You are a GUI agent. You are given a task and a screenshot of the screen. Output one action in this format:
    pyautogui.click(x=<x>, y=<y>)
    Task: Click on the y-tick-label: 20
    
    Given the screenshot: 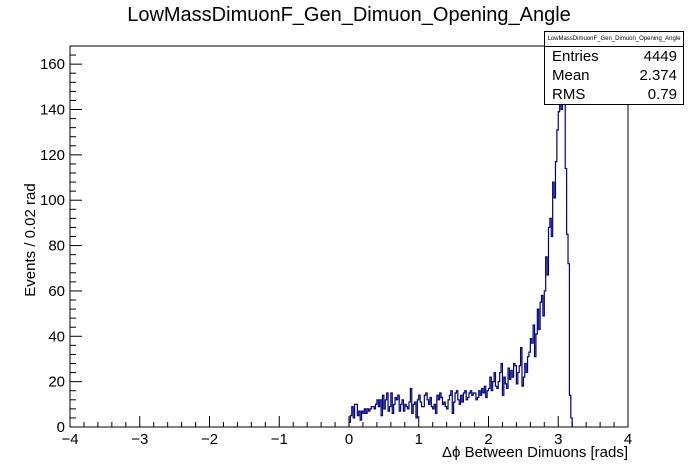 What is the action you would take?
    pyautogui.click(x=56, y=382)
    